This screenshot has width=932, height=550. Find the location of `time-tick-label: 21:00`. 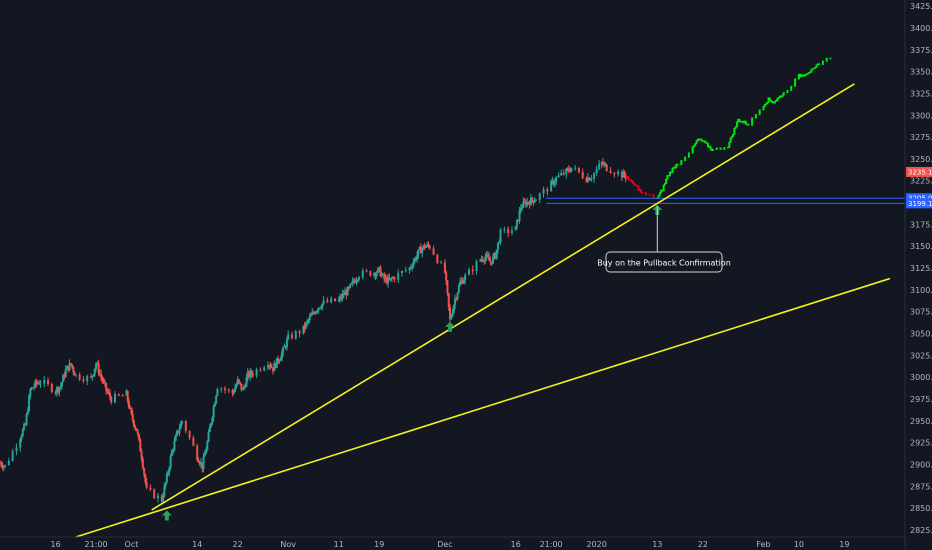

time-tick-label: 21:00 is located at coordinates (551, 544).